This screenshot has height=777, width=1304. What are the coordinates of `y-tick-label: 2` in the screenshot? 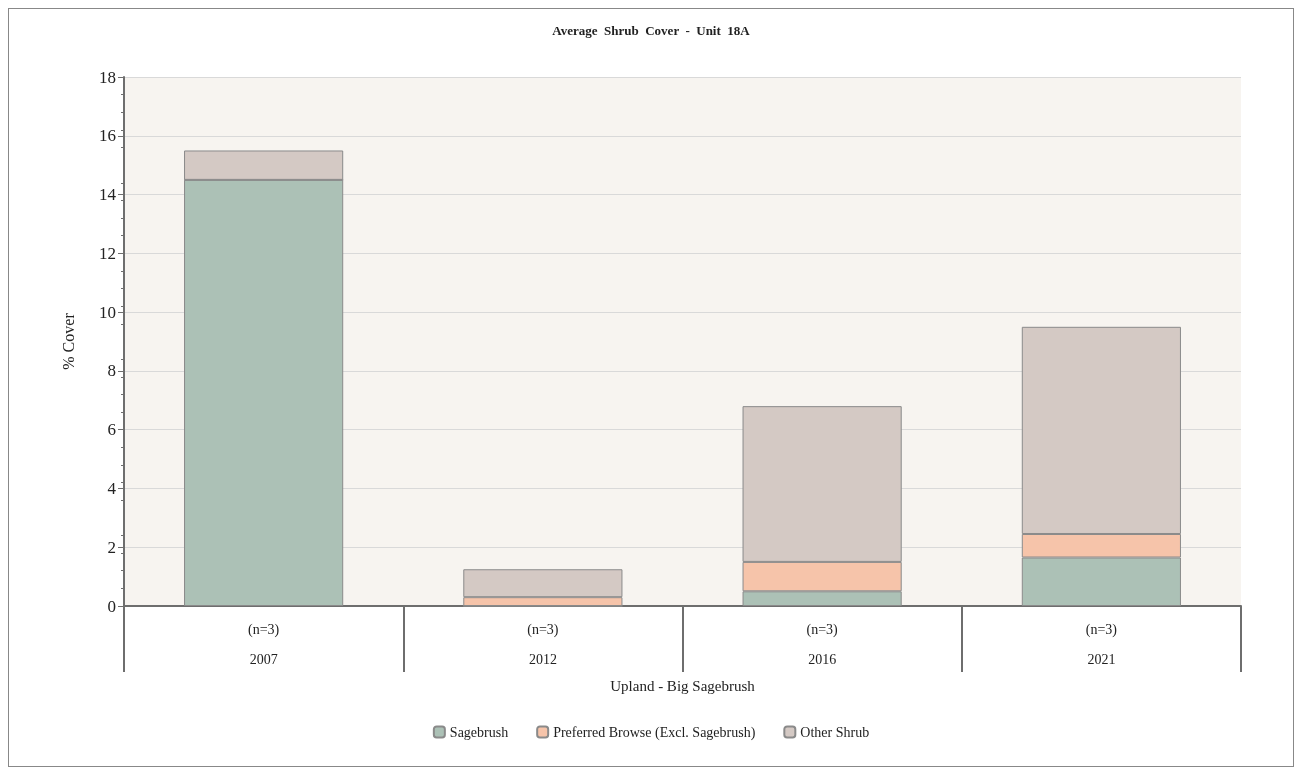 It's located at (111, 547).